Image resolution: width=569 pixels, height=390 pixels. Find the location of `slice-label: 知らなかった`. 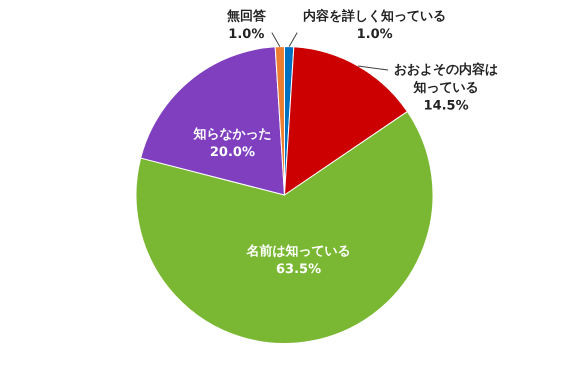

slice-label: 知らなかった is located at coordinates (232, 134).